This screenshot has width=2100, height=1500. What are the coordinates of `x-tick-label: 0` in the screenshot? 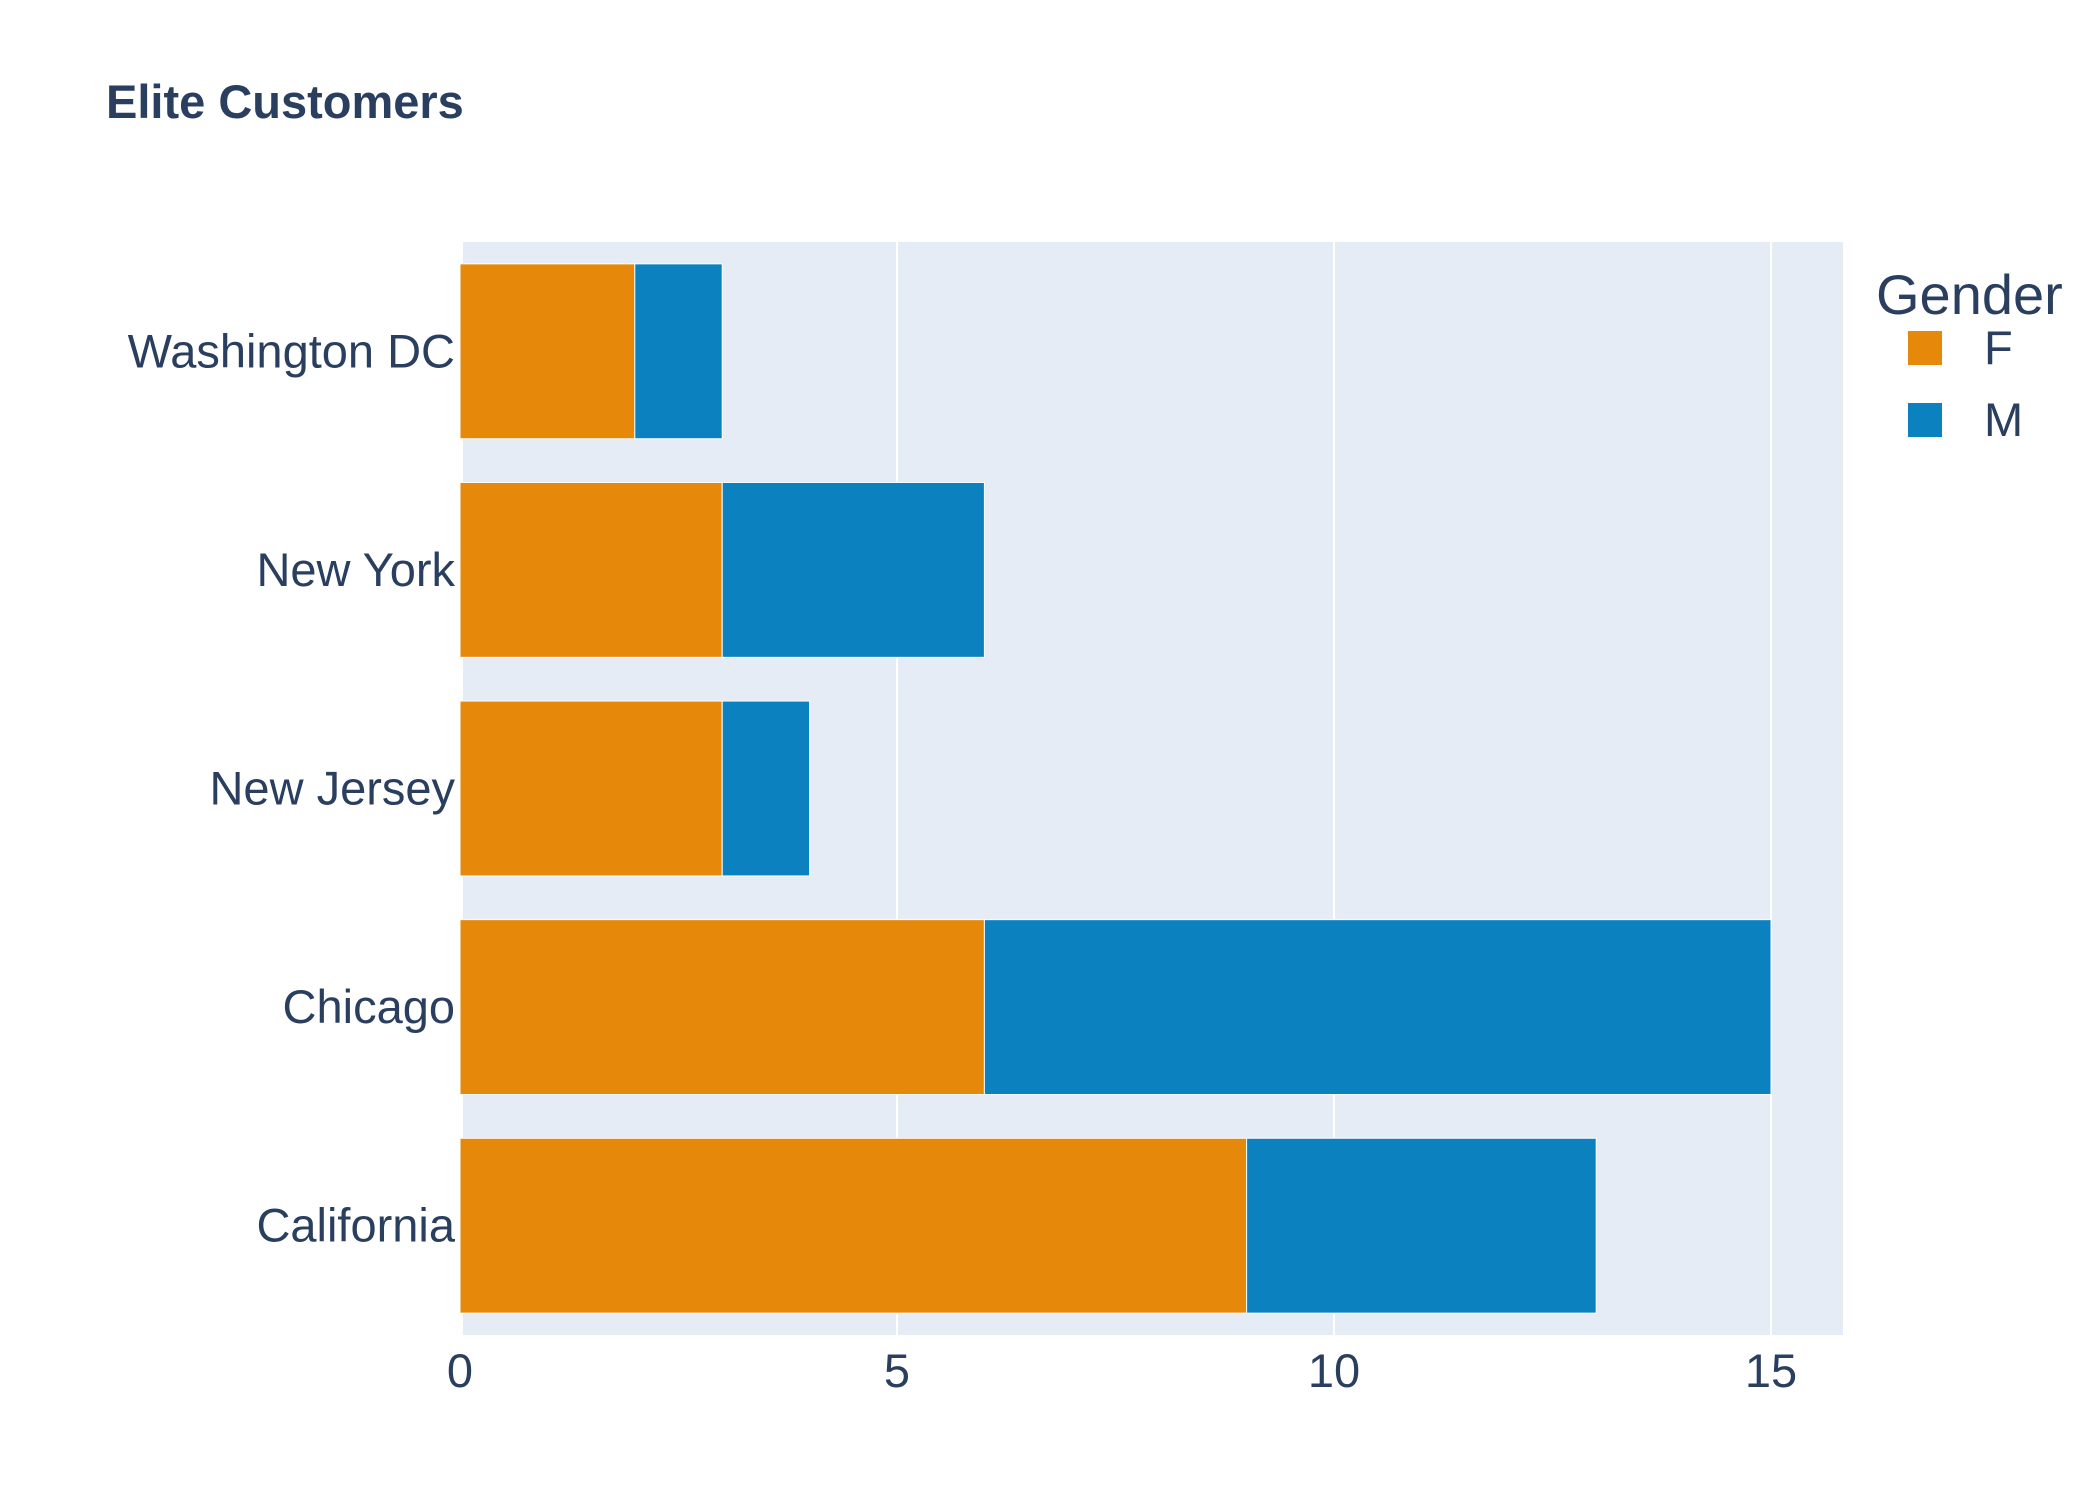 It's located at (460, 1370).